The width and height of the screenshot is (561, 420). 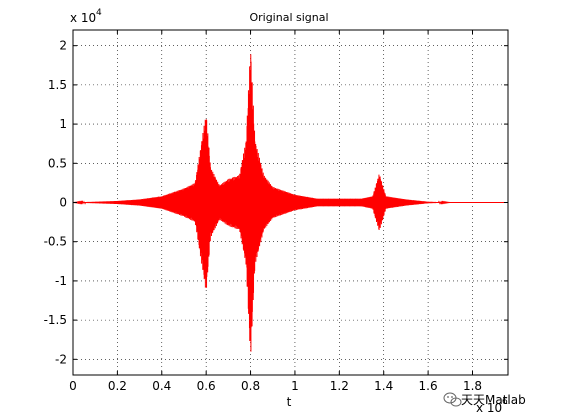 What do you see at coordinates (55, 242) in the screenshot?
I see `y-tick-label: -0.5` at bounding box center [55, 242].